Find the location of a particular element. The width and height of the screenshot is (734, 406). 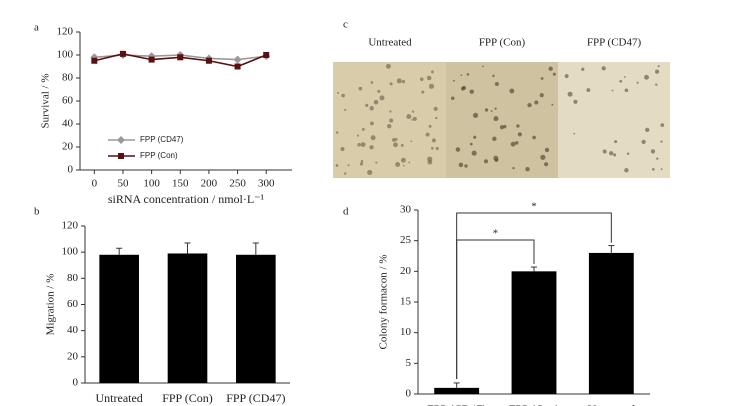

x-tick-label: 0 is located at coordinates (95, 184).